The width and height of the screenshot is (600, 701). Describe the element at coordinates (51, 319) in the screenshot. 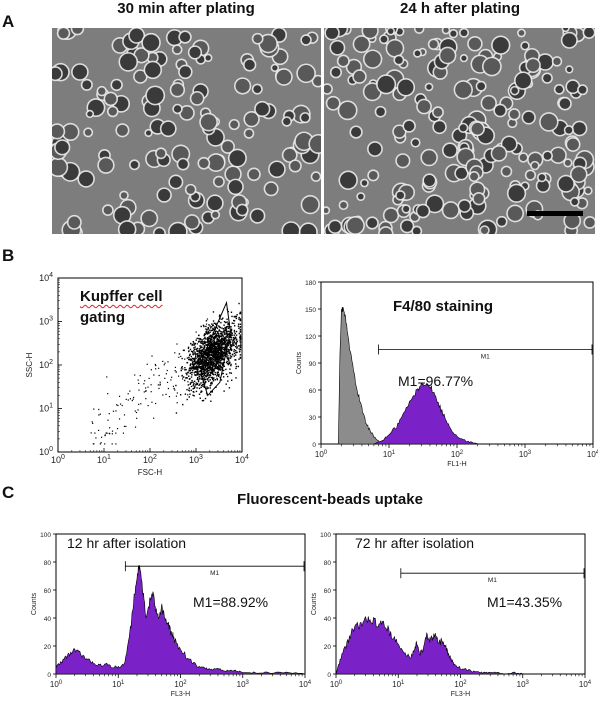

I see `scatter-ytick-exp: 3` at that location.